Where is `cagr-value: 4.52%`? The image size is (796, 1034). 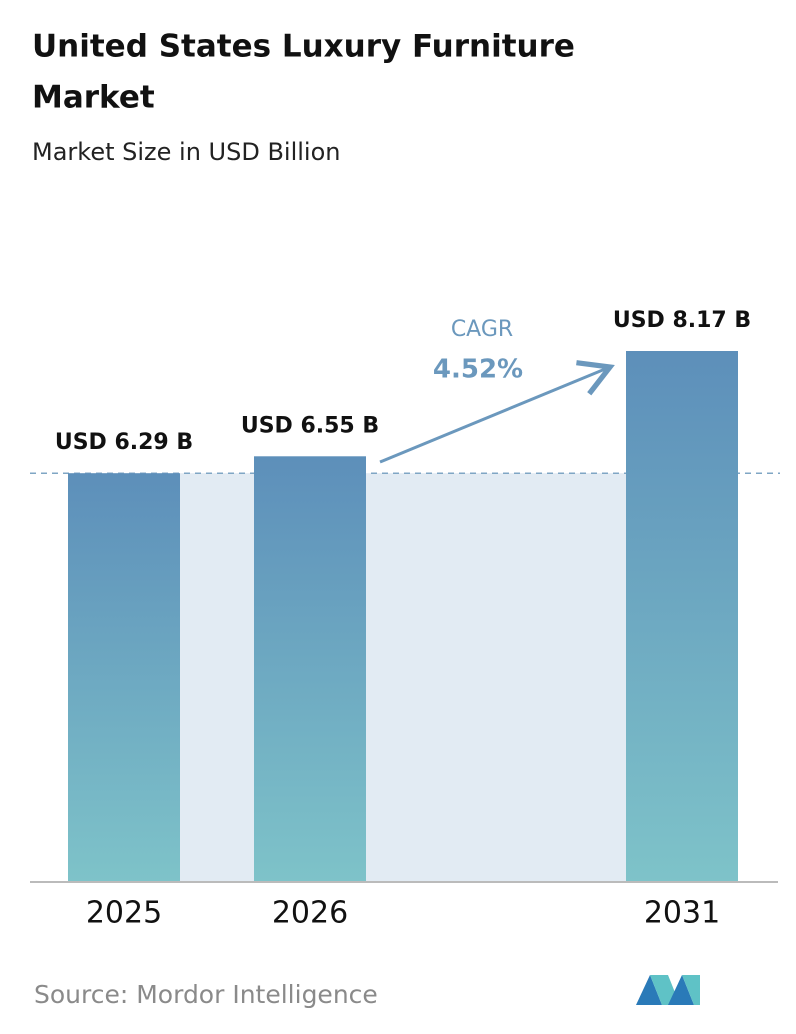 cagr-value: 4.52% is located at coordinates (478, 370).